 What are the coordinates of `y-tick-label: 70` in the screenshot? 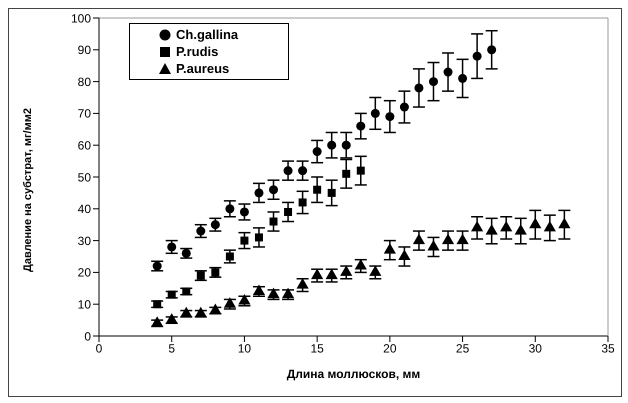 It's located at (85, 113).